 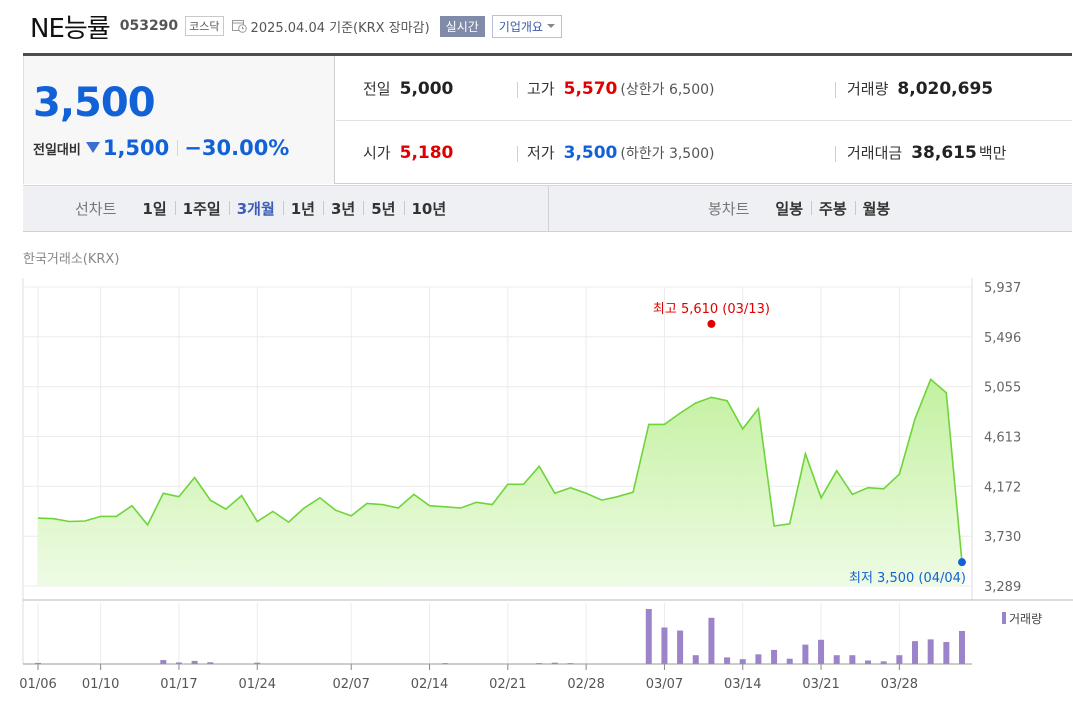 I want to click on line-chart-tabs: 선차트 1일 1주일 3개월 1년 3년 5년 10년, so click(x=286, y=208).